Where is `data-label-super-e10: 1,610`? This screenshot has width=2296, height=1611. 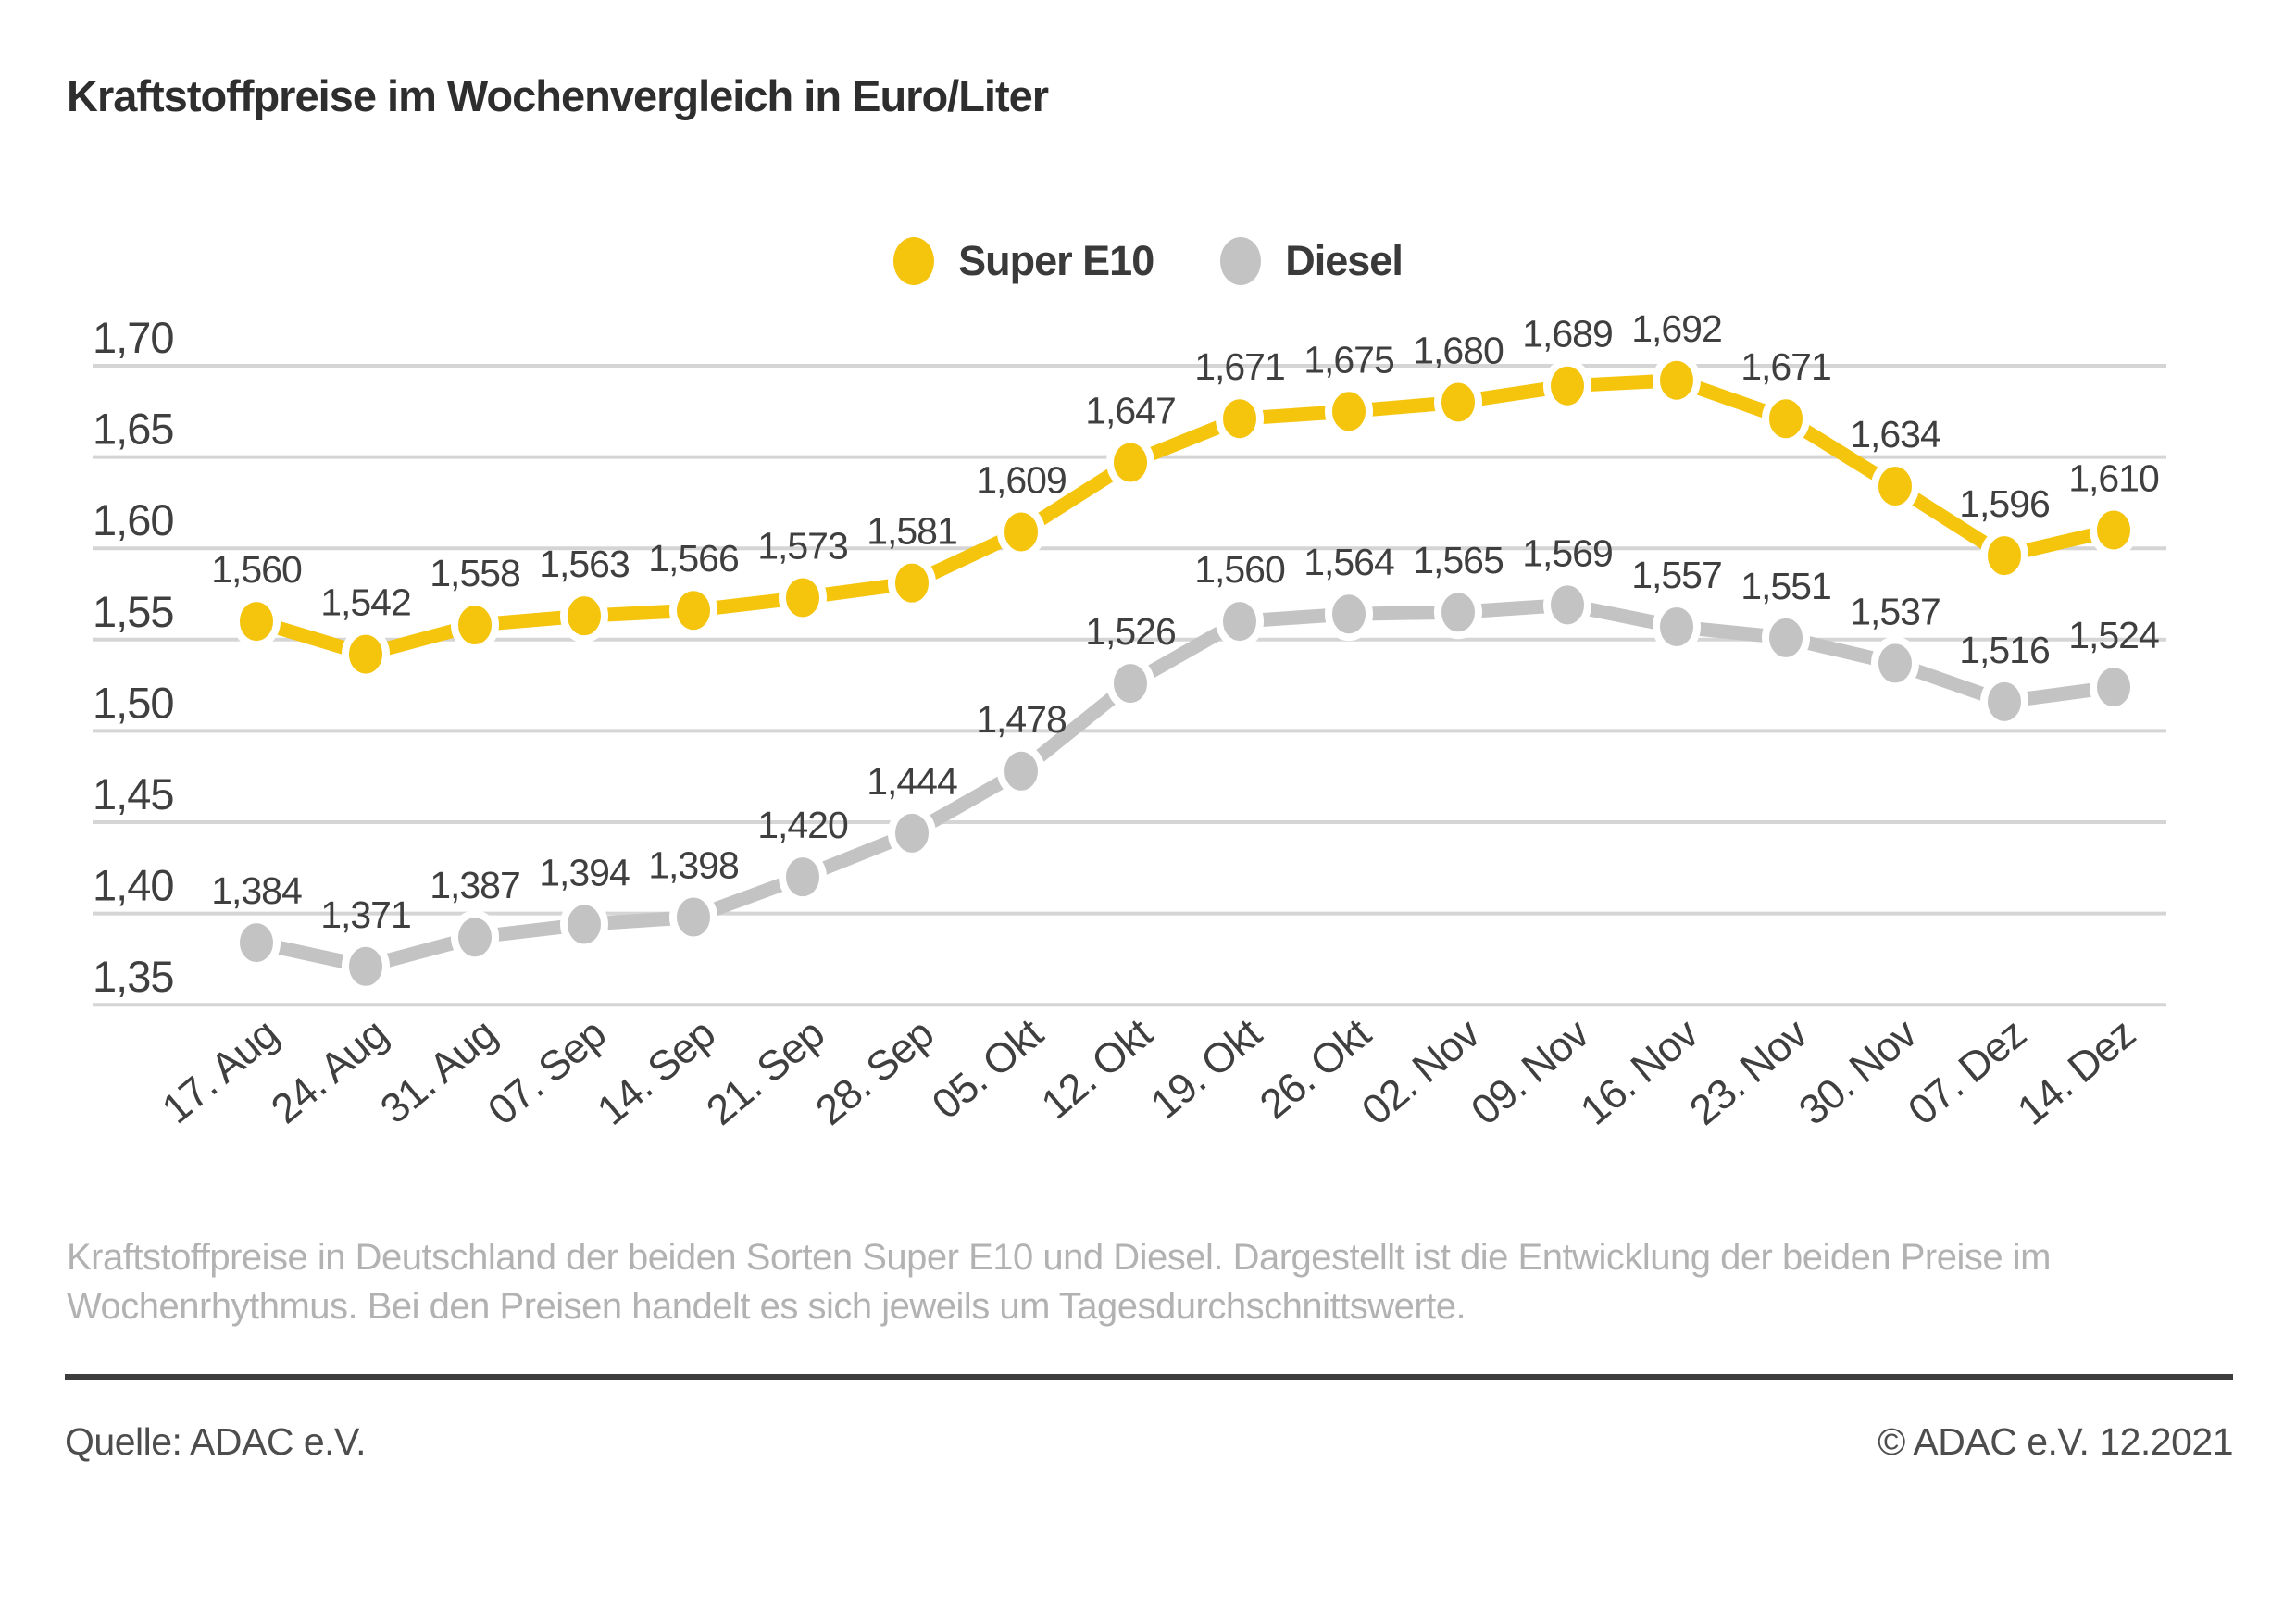
data-label-super-e10: 1,610 is located at coordinates (2113, 477).